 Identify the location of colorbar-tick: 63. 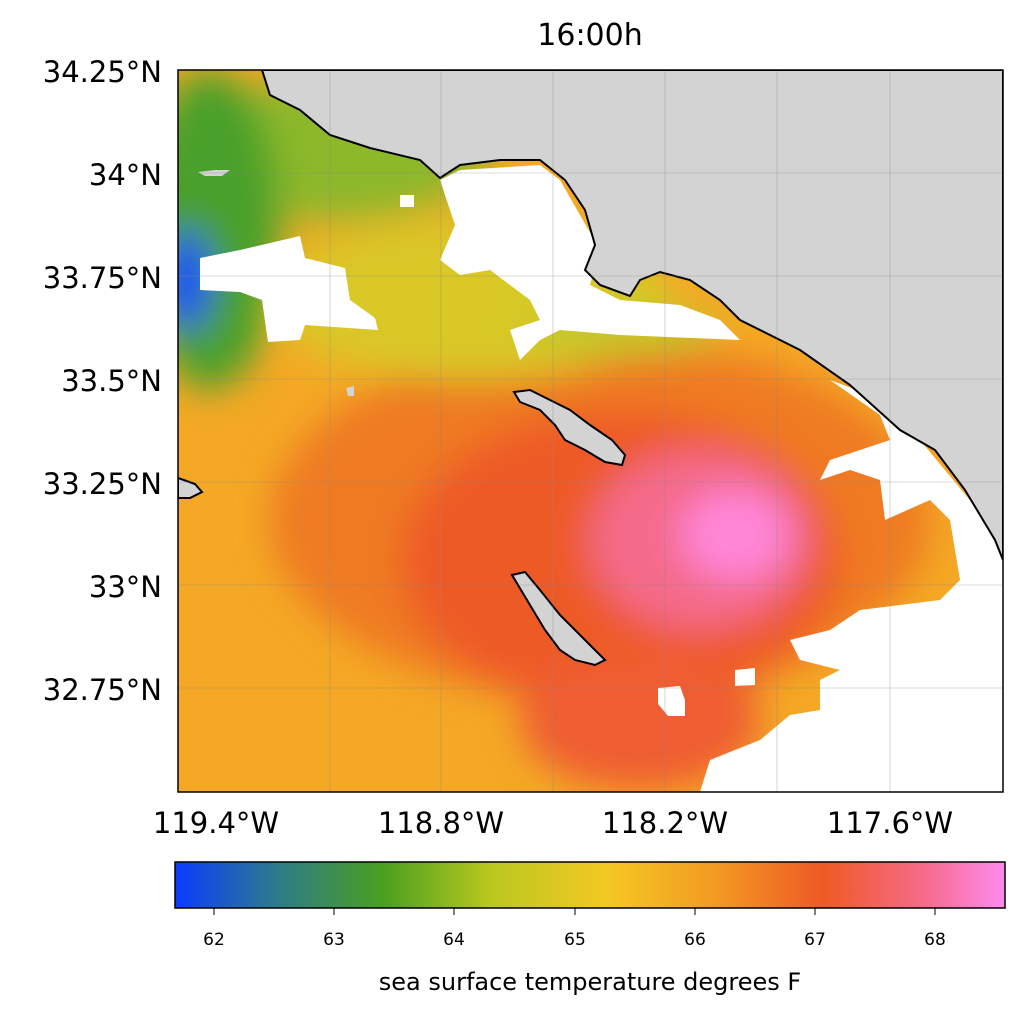
(334, 940).